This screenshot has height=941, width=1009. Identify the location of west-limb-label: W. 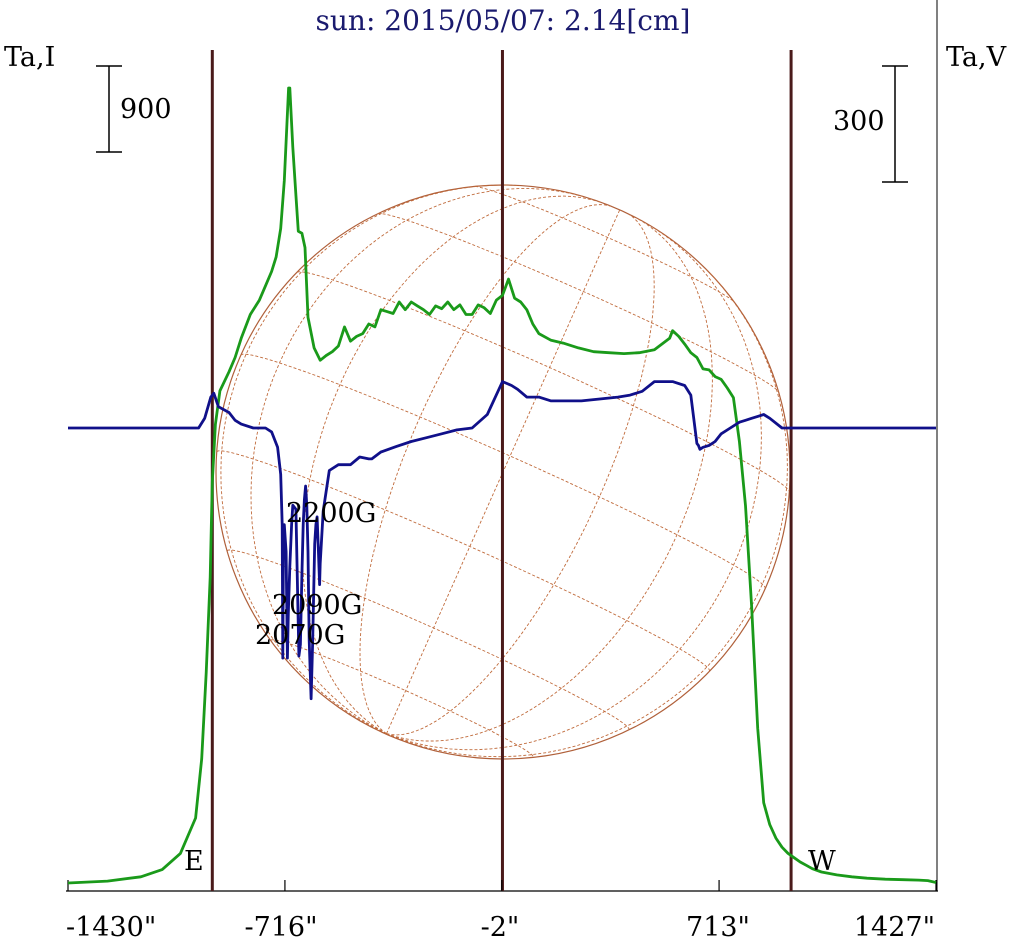
(822, 861).